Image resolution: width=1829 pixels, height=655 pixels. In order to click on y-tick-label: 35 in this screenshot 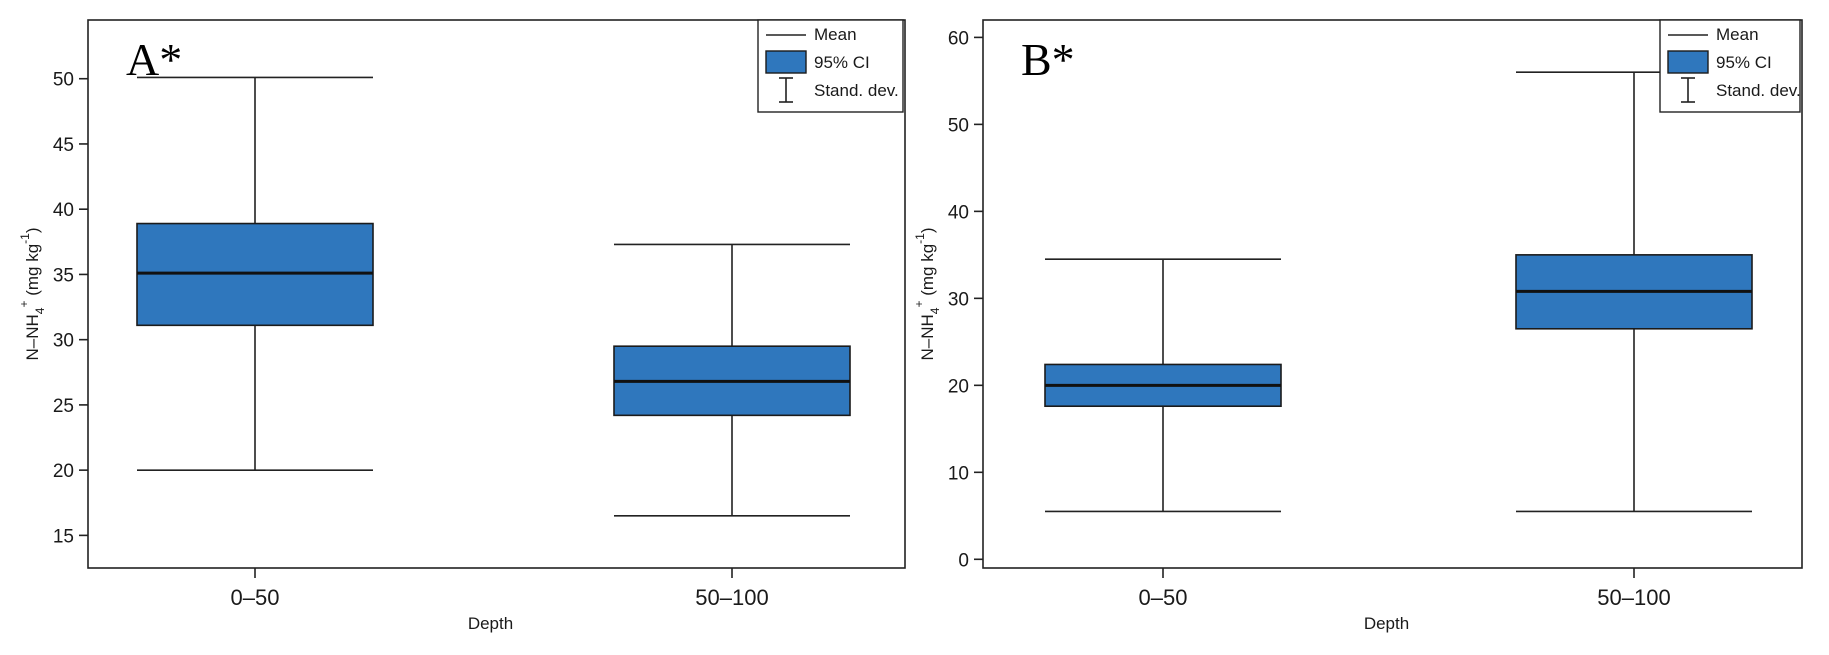, I will do `click(63, 275)`.